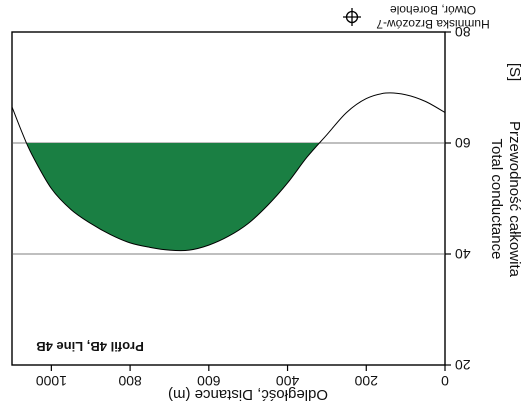 The height and width of the screenshot is (412, 528). Describe the element at coordinates (463, 254) in the screenshot. I see `y-tick-label-40: 40` at that location.